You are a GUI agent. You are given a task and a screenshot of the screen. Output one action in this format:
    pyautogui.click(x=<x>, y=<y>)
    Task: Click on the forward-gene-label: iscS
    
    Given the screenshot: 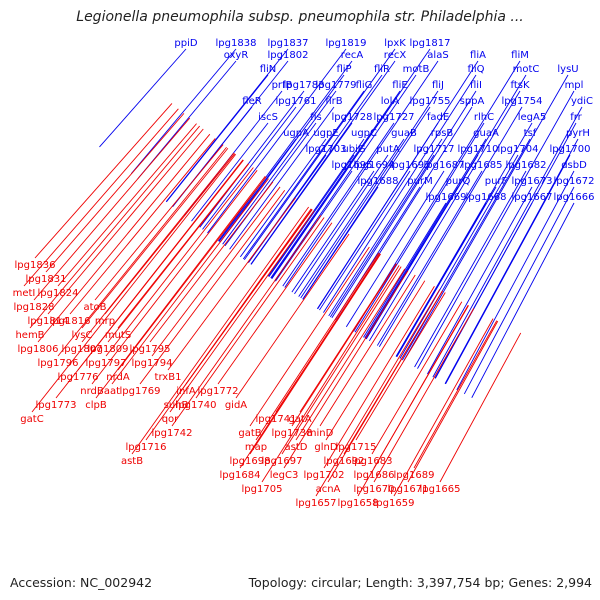 What is the action you would take?
    pyautogui.click(x=268, y=117)
    